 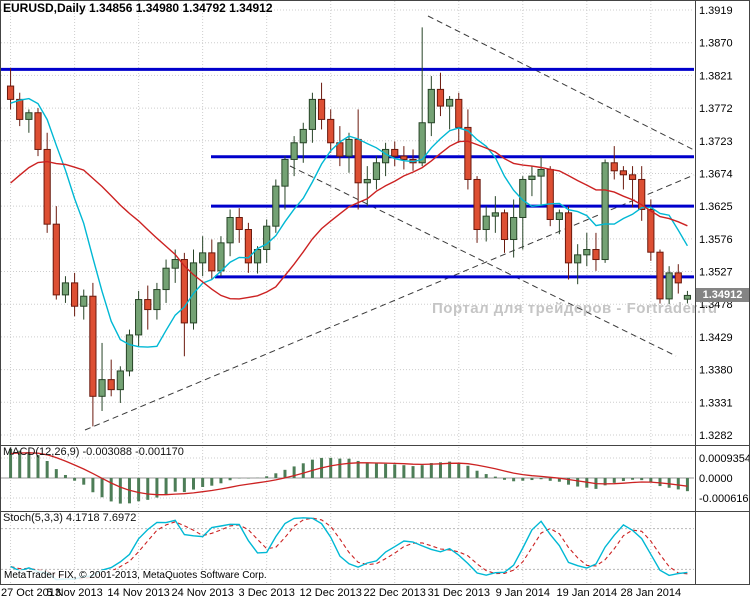 I want to click on price-tick: 1.3429, so click(x=716, y=338).